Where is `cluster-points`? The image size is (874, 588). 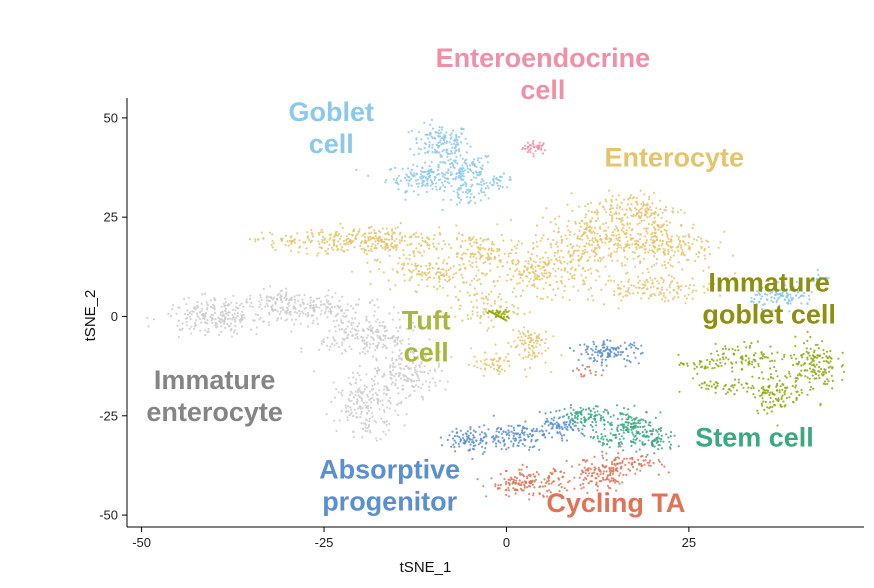
cluster-points is located at coordinates (666, 368).